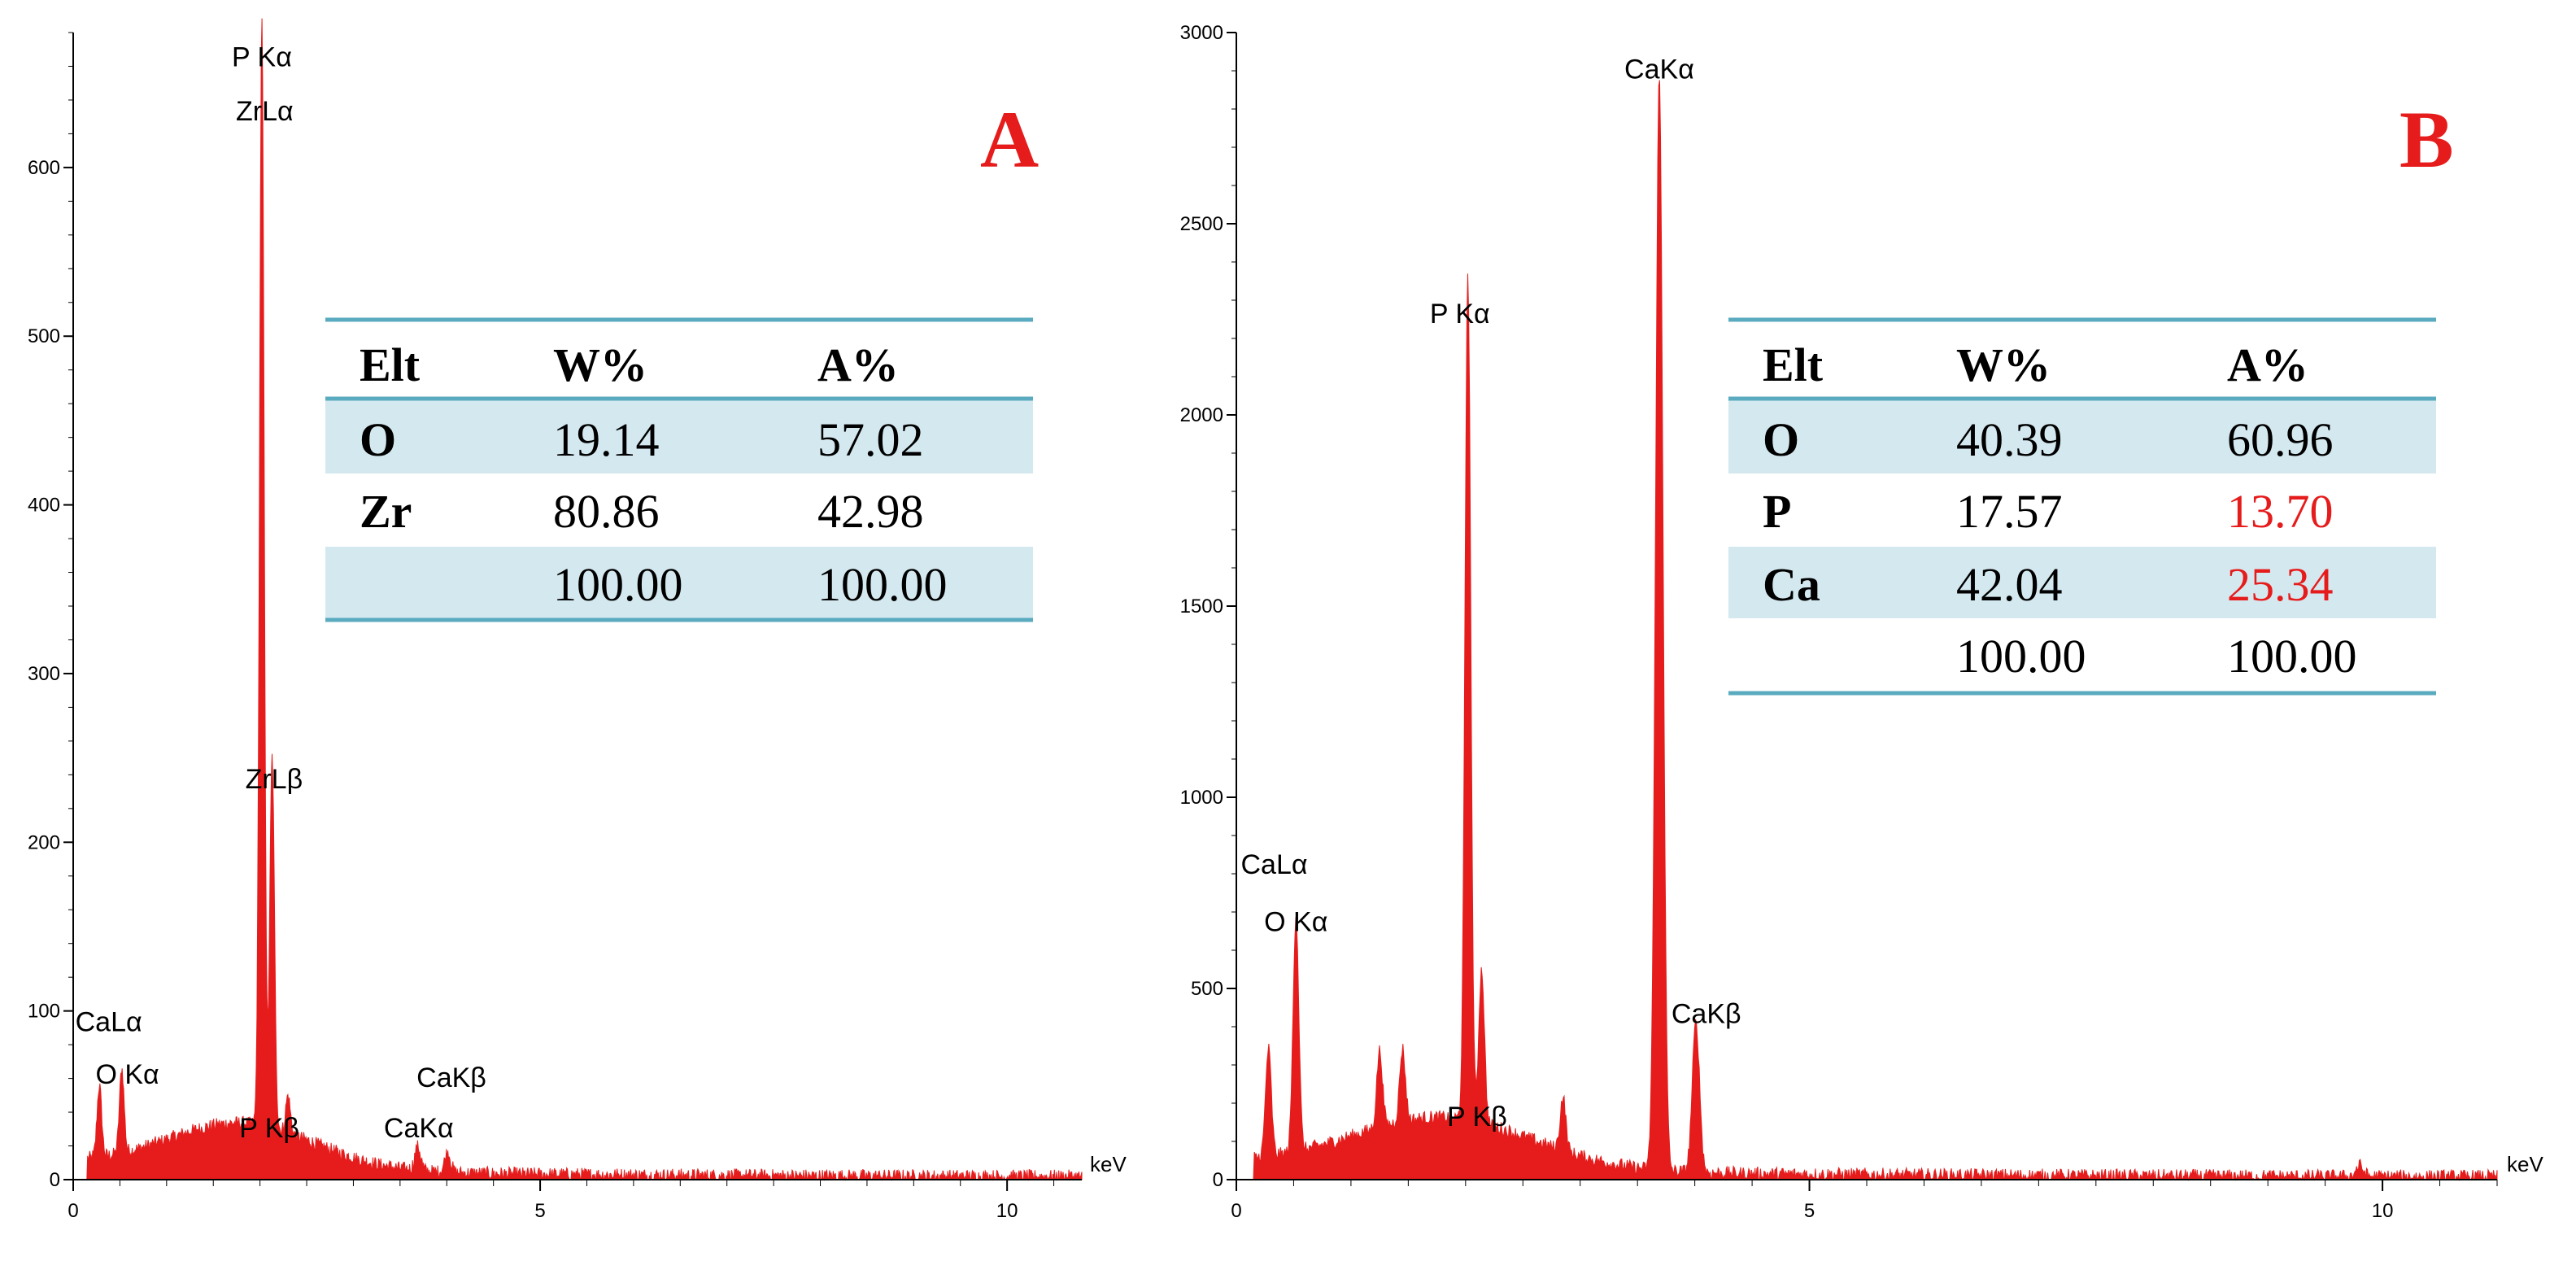 The width and height of the screenshot is (2576, 1261). Describe the element at coordinates (274, 780) in the screenshot. I see `peak-label: ZrLβ` at that location.